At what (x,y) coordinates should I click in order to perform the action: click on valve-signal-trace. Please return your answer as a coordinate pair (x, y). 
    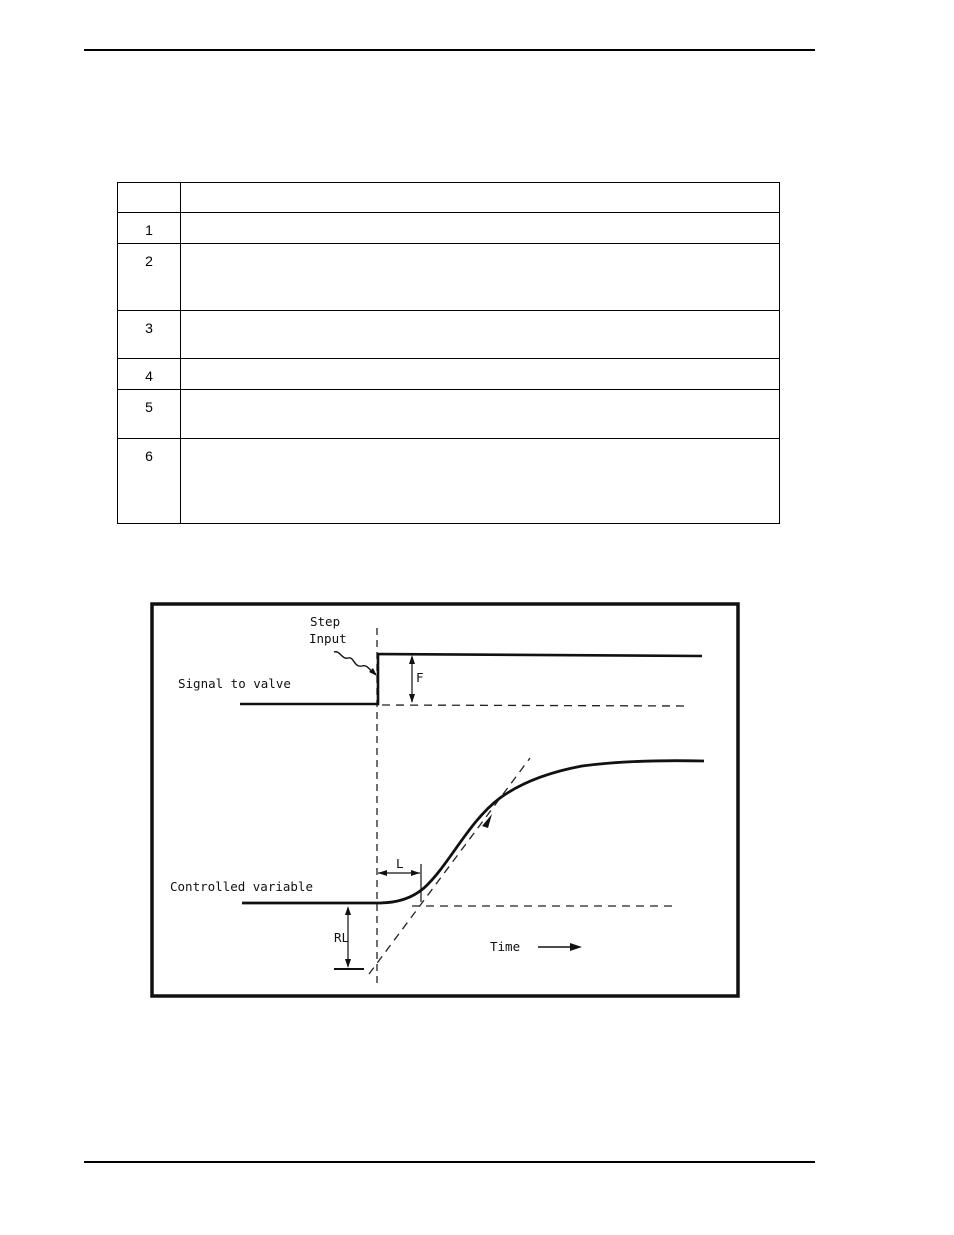
    Looking at the image, I should click on (471, 679).